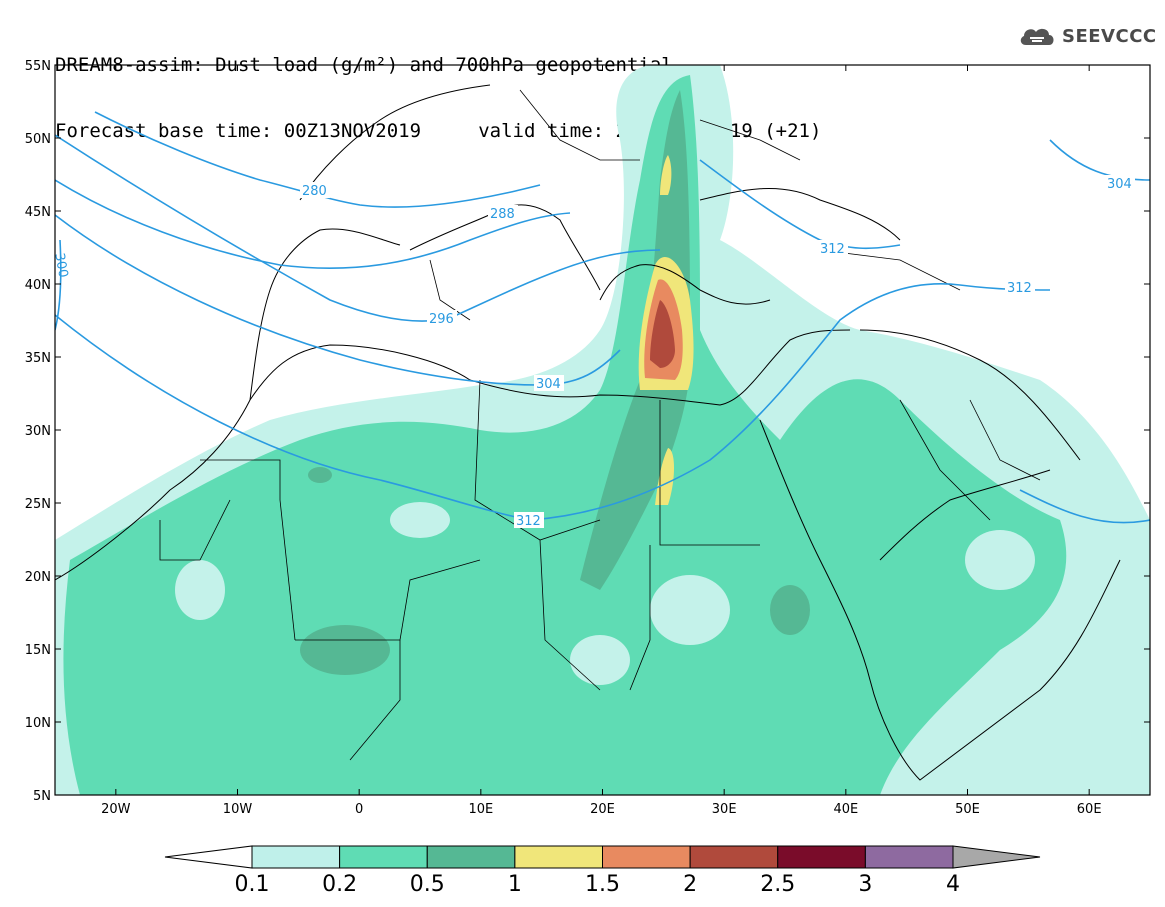 The image size is (1165, 907). What do you see at coordinates (42, 796) in the screenshot?
I see `lat-tick-label: 5N` at bounding box center [42, 796].